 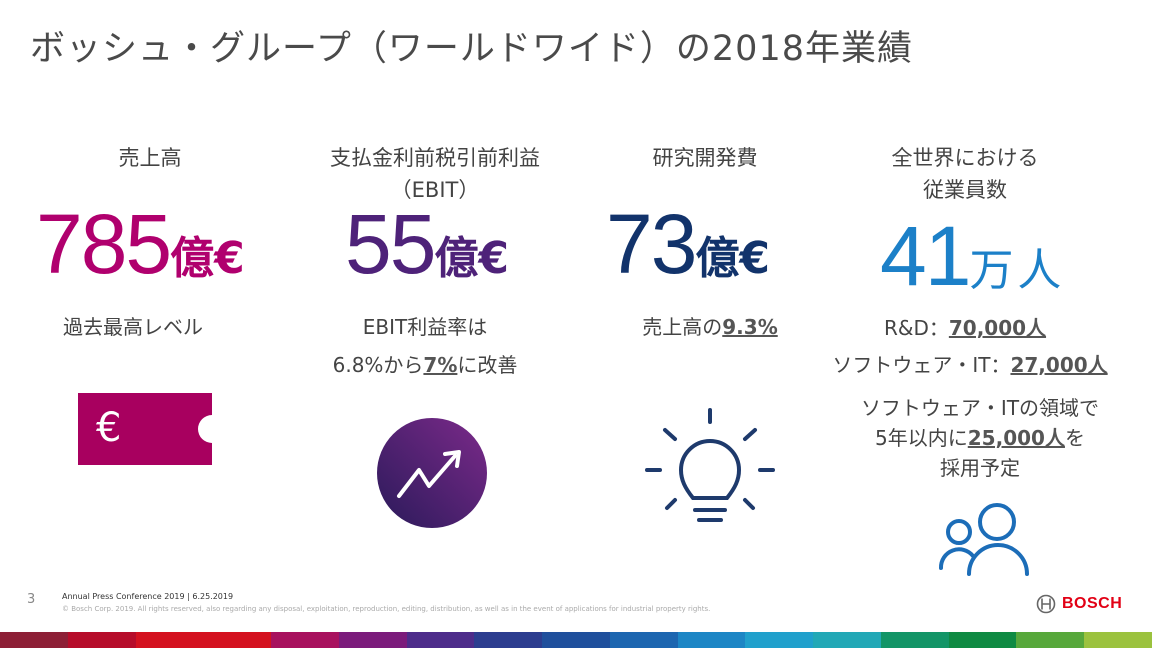 I want to click on color-stripe, so click(x=576, y=640).